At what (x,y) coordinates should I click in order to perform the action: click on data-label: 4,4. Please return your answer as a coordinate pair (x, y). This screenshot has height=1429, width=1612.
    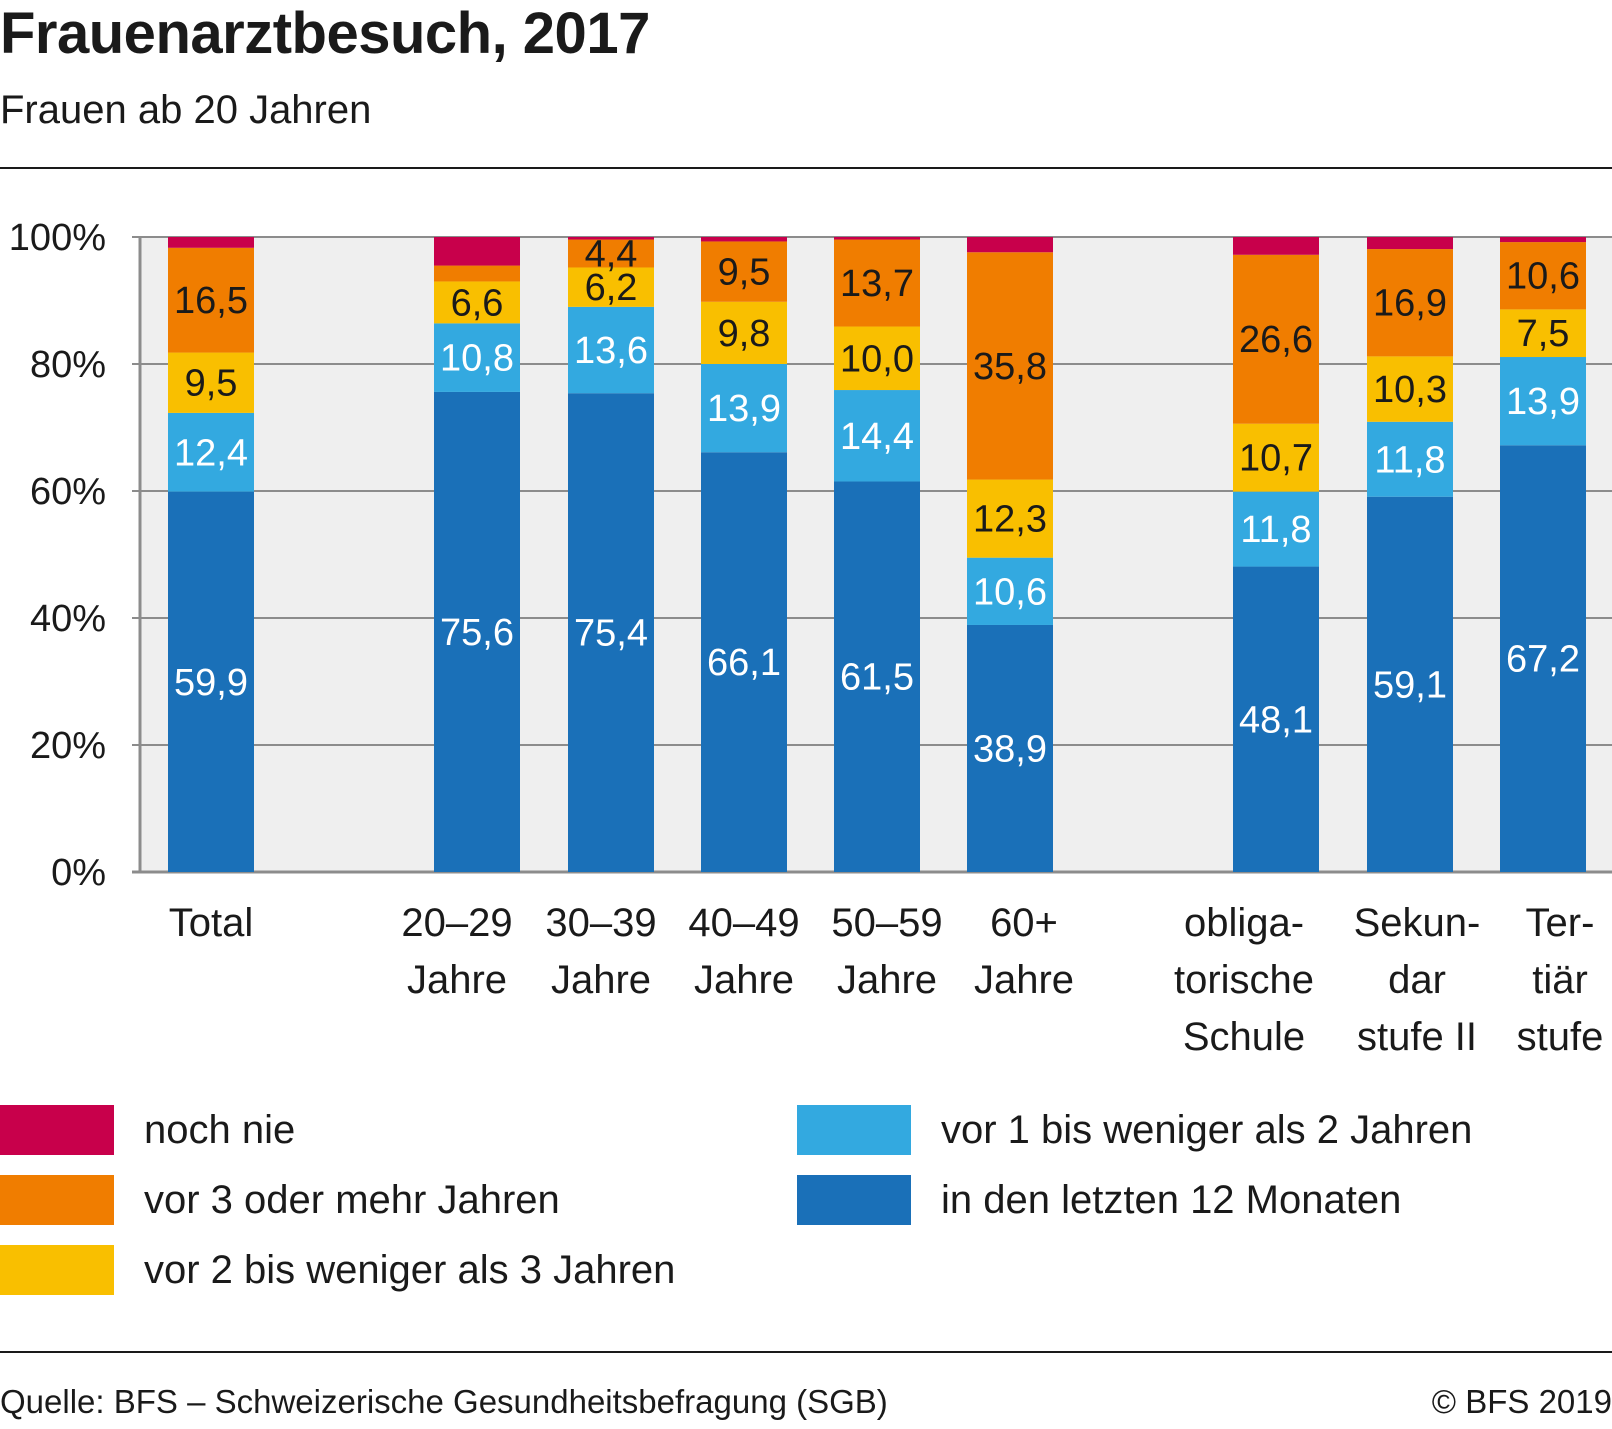
    Looking at the image, I should click on (611, 255).